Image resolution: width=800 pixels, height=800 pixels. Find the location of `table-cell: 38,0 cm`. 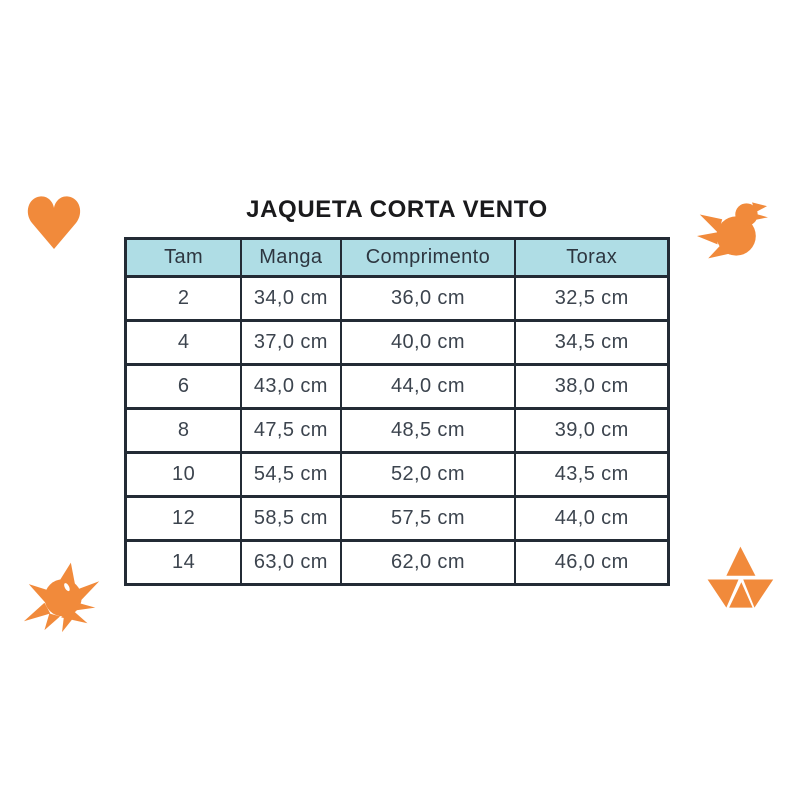

table-cell: 38,0 cm is located at coordinates (592, 386).